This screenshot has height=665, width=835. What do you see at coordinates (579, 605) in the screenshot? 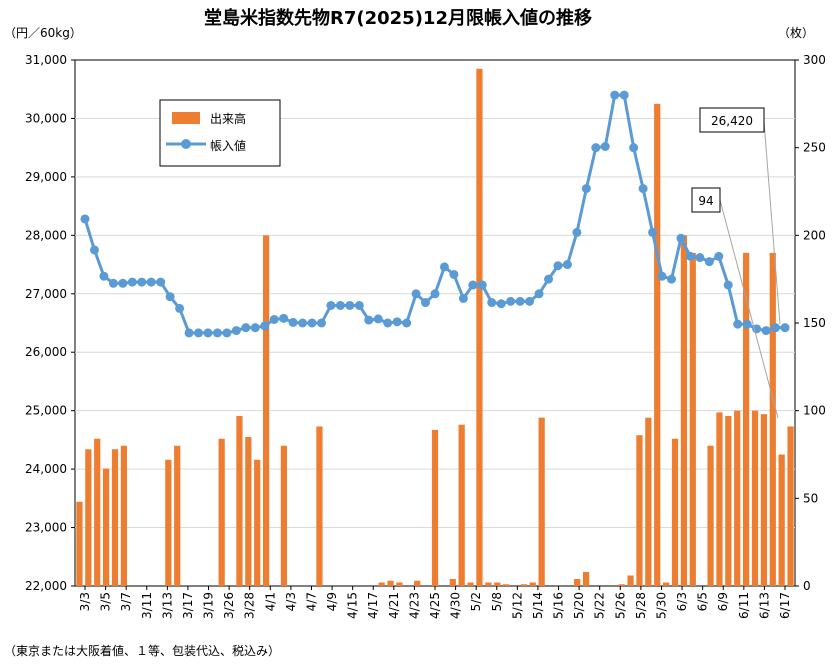
I see `x-tick-label: 5/20` at bounding box center [579, 605].